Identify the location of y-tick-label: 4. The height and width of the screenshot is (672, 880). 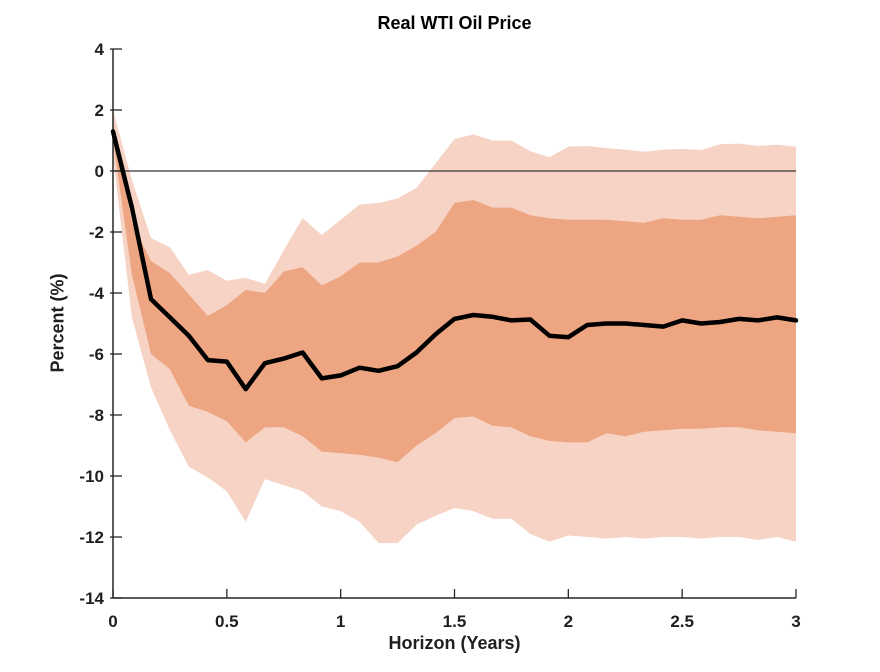
(100, 49).